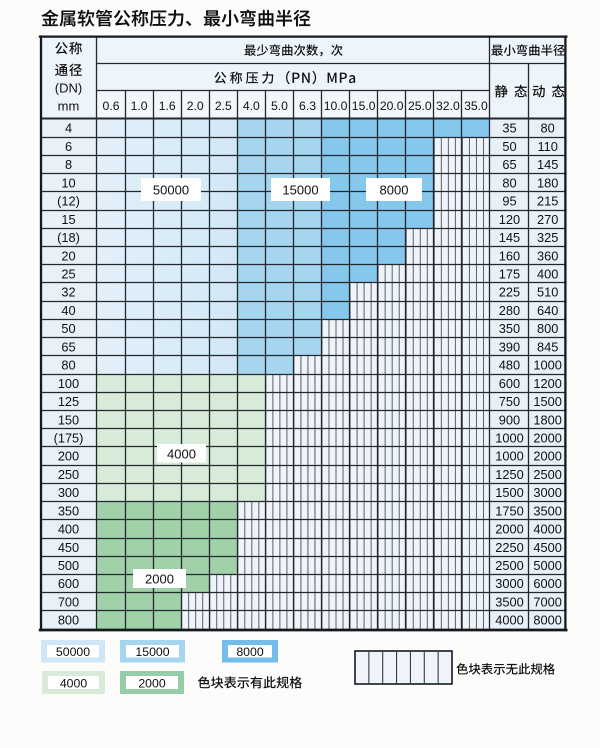 This screenshot has height=748, width=600. Describe the element at coordinates (111, 106) in the screenshot. I see `svg-text: 0.6` at that location.